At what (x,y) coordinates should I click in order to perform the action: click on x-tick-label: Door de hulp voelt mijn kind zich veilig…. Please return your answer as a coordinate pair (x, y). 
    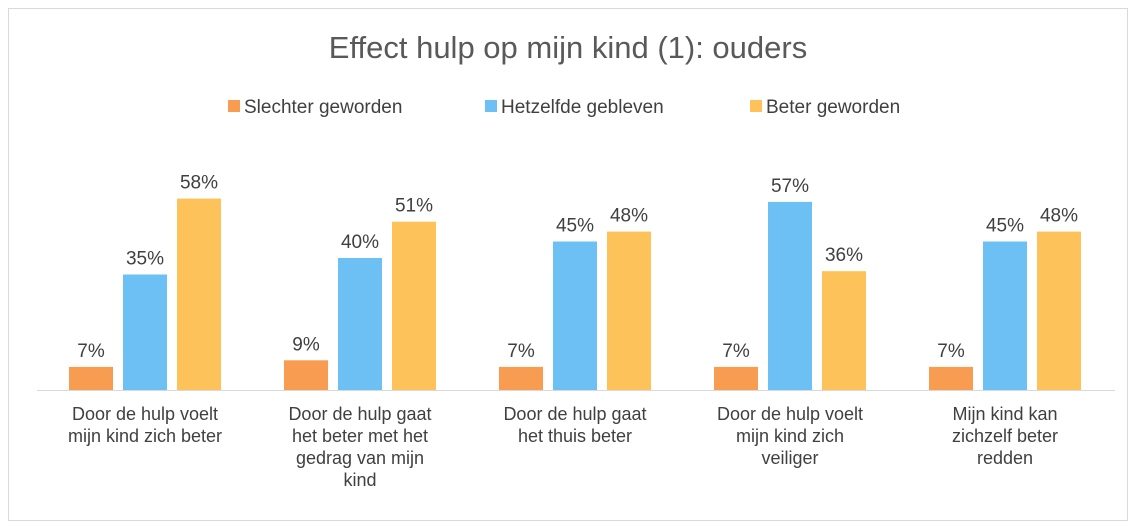
    Looking at the image, I should click on (790, 436).